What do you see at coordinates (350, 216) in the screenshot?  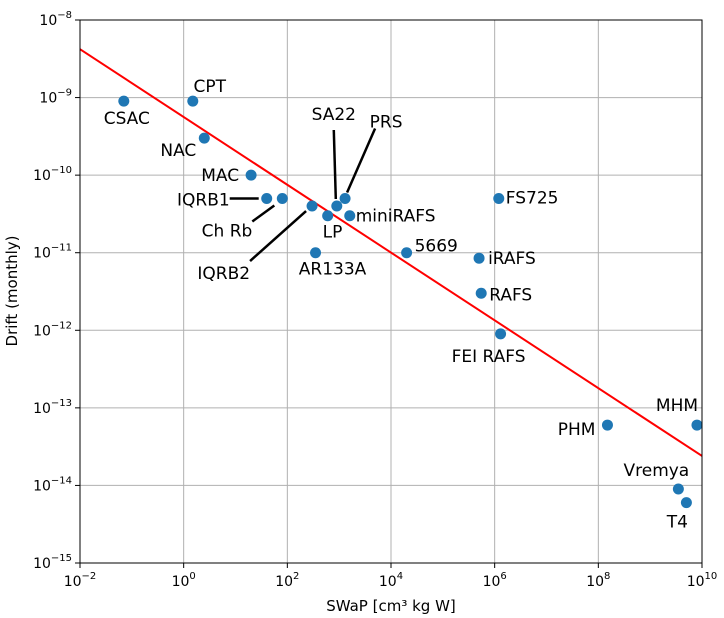 I see `data-point-minirafs` at bounding box center [350, 216].